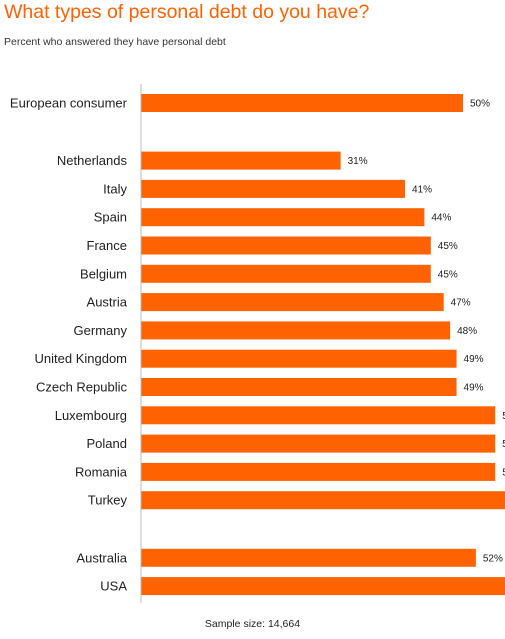 This screenshot has height=639, width=505. Describe the element at coordinates (113, 586) in the screenshot. I see `category-label-usa: USA` at that location.